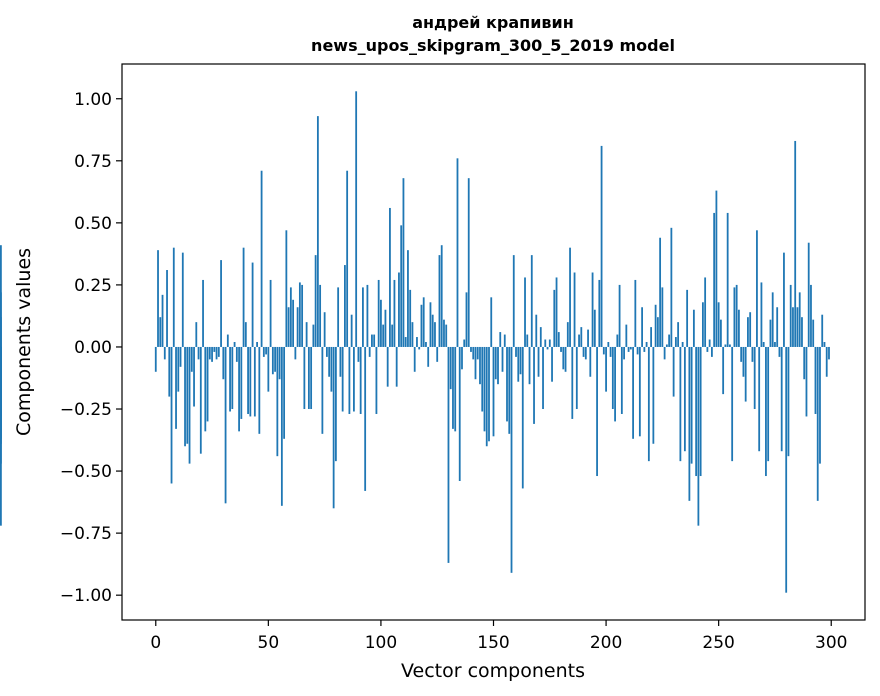  What do you see at coordinates (155, 643) in the screenshot?
I see `x-tick-label: 0` at bounding box center [155, 643].